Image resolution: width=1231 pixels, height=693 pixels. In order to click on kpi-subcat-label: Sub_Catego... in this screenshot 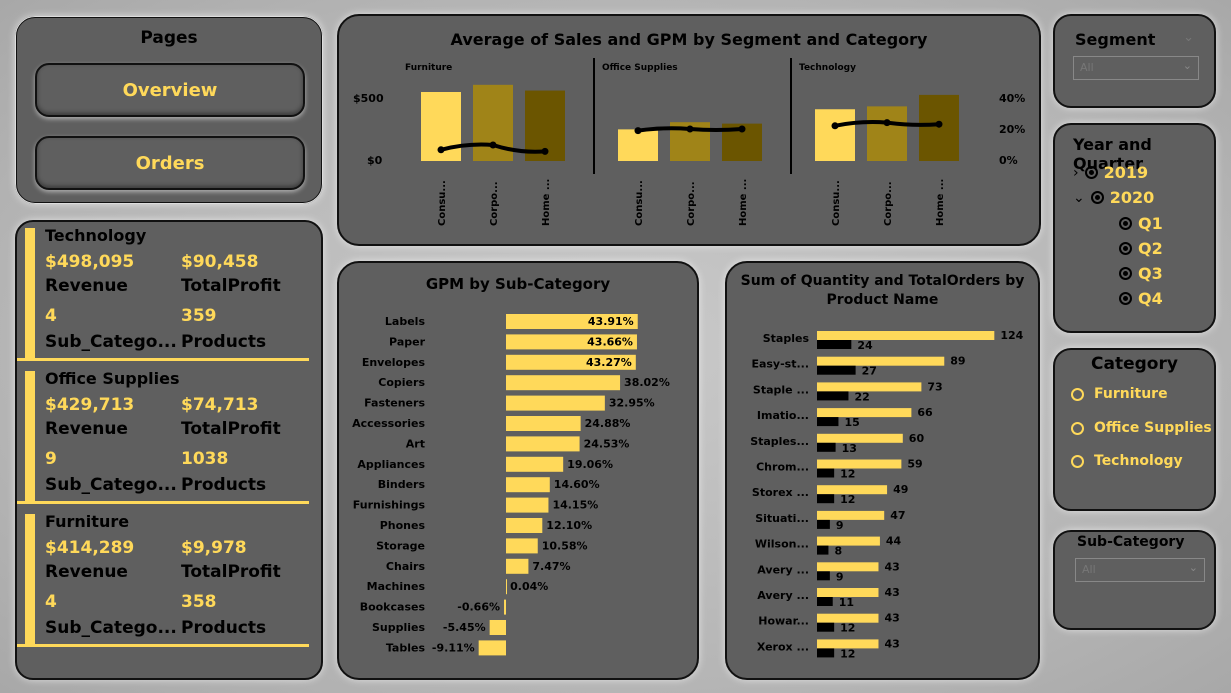, I will do `click(111, 342)`.